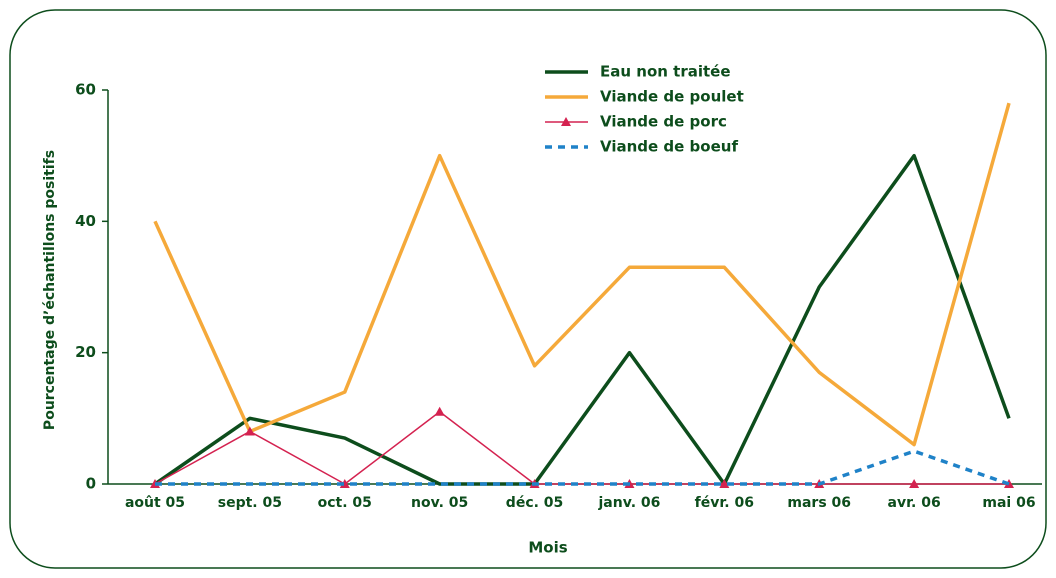 The height and width of the screenshot is (578, 1056). What do you see at coordinates (566, 121) in the screenshot?
I see `legend-marker` at bounding box center [566, 121].